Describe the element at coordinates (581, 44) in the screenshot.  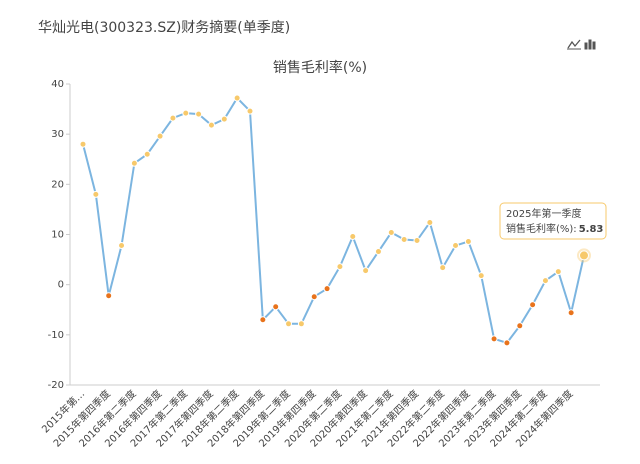
I see `chart-type-icons` at that location.